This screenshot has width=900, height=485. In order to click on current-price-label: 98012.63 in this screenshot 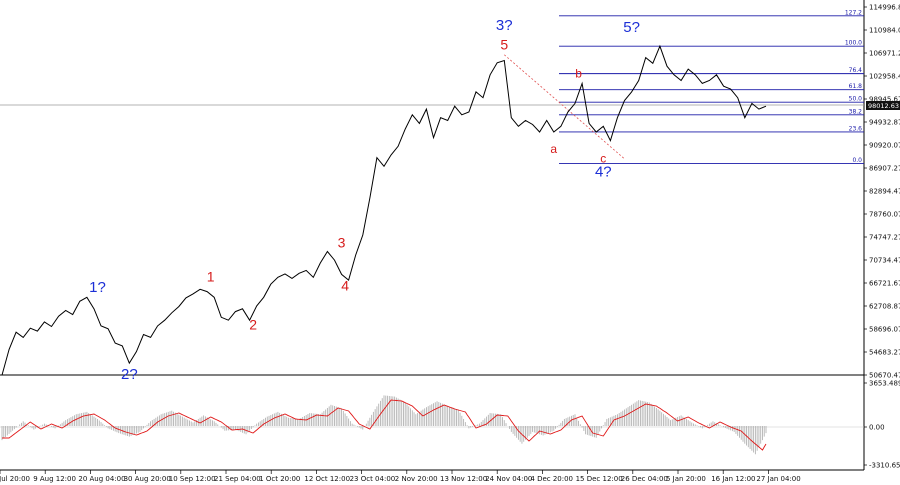, I will do `click(883, 106)`.